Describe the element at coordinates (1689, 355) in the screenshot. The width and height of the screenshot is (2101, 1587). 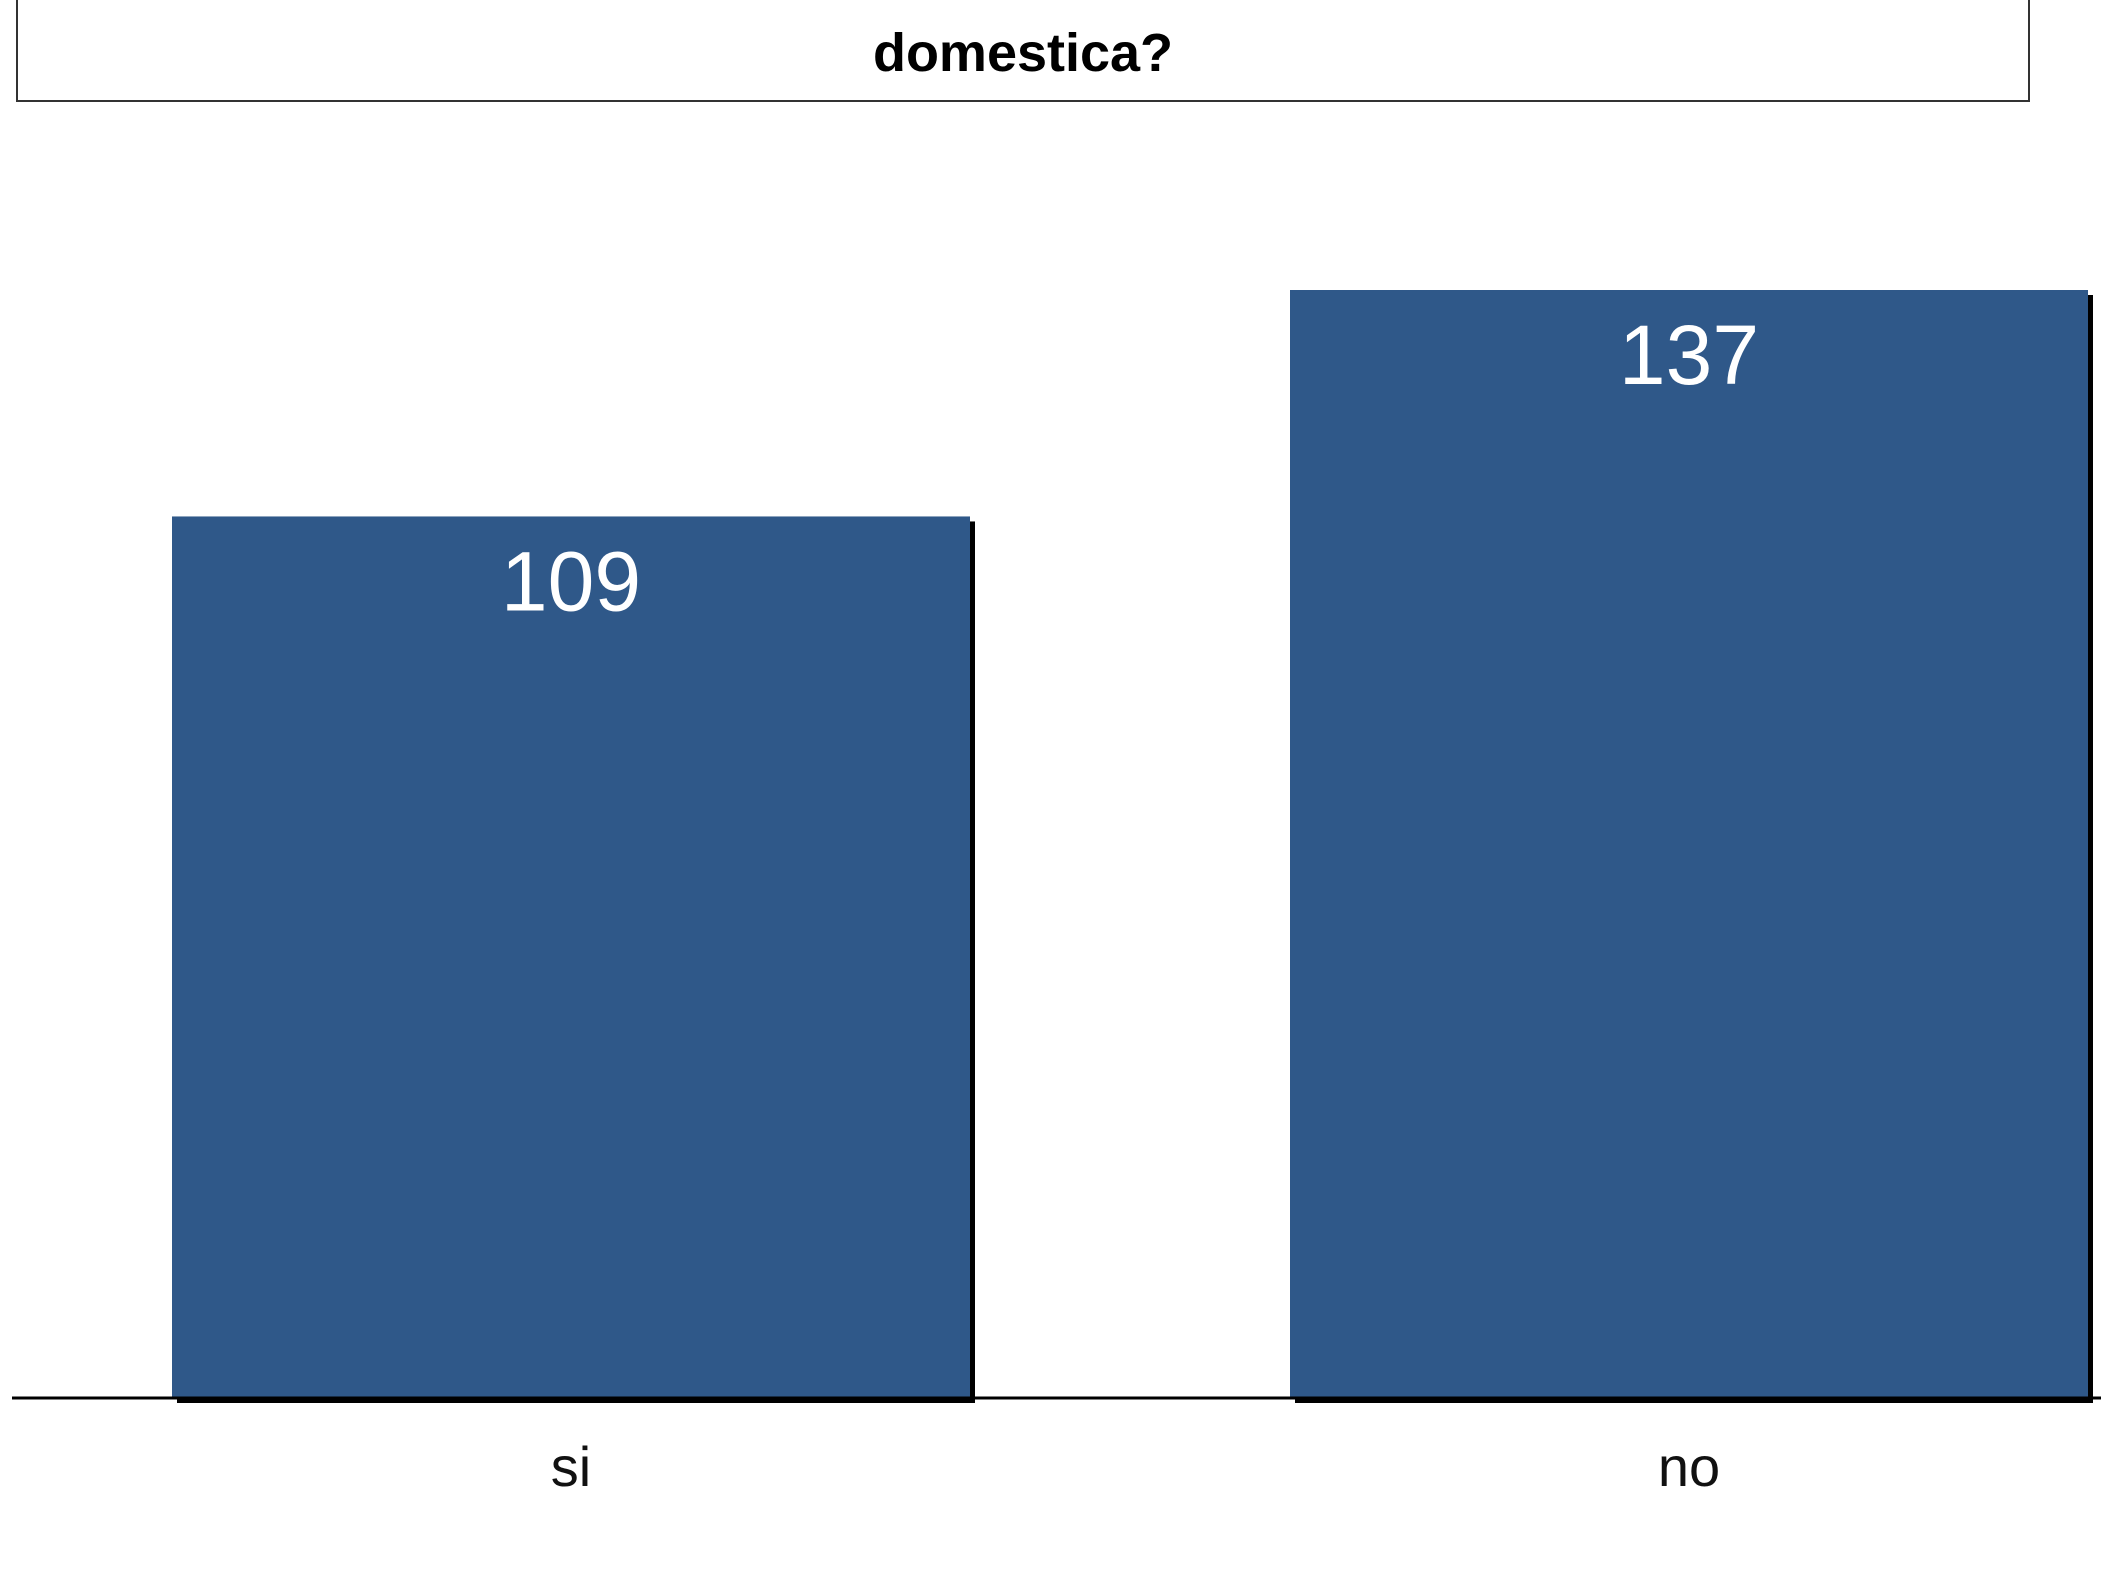
I see `value-label-no: 137` at that location.